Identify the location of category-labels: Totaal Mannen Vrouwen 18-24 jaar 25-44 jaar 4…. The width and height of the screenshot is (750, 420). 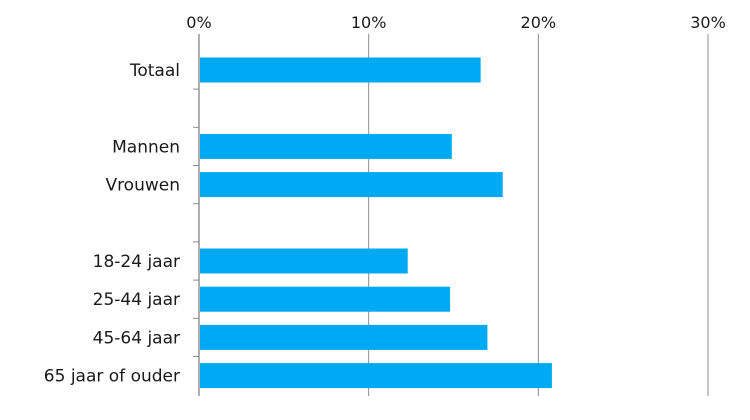
(112, 224).